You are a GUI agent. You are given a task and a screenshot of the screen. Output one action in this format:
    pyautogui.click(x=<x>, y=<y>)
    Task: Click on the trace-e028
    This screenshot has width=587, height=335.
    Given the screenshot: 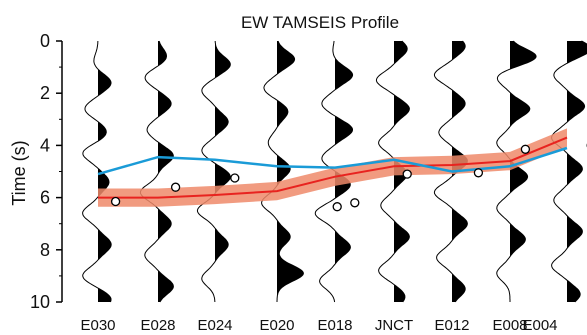 What is the action you would take?
    pyautogui.click(x=156, y=171)
    